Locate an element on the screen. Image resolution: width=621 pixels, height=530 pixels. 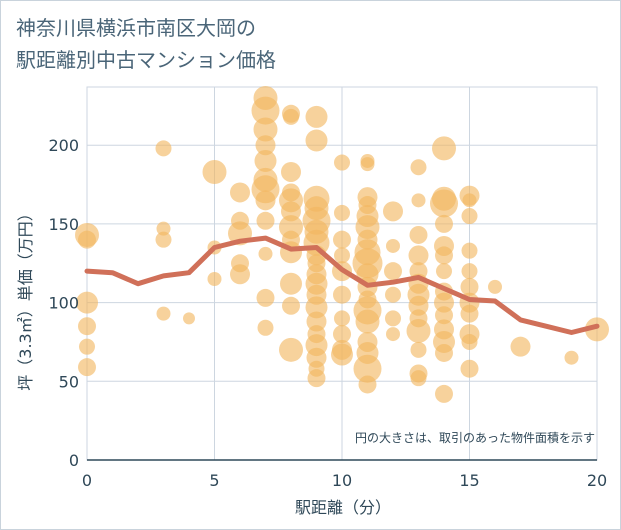
x-tick-label: 15 is located at coordinates (469, 480).